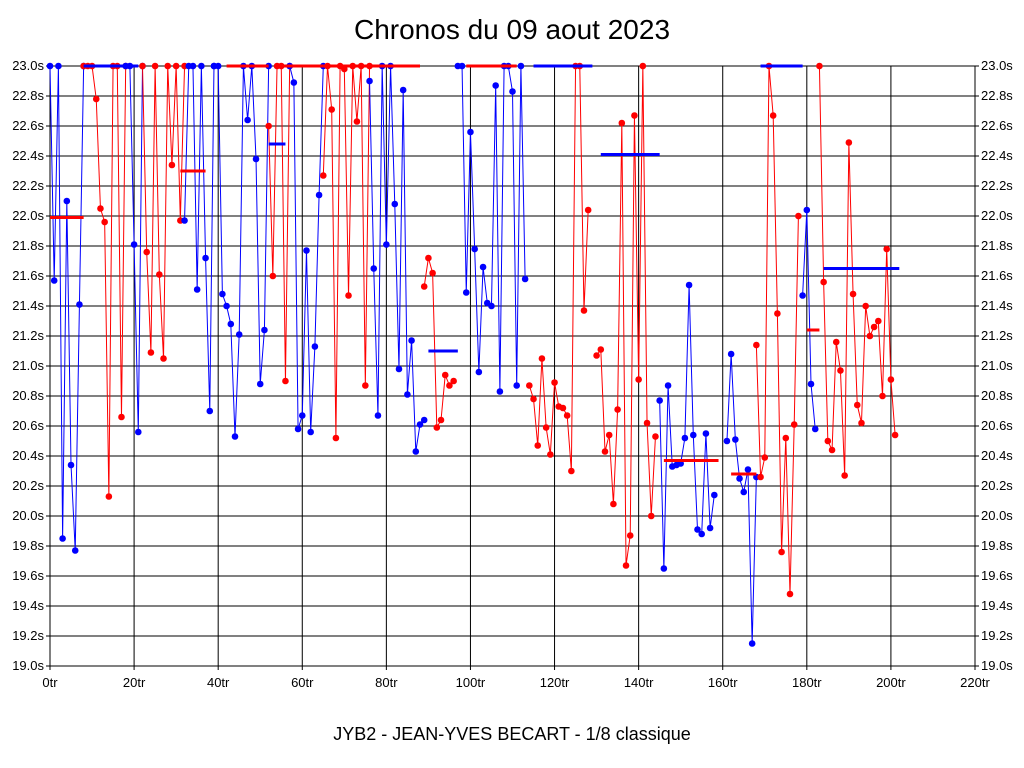 The height and width of the screenshot is (768, 1024). I want to click on y-tick-label-right: 22.0s, so click(997, 215).